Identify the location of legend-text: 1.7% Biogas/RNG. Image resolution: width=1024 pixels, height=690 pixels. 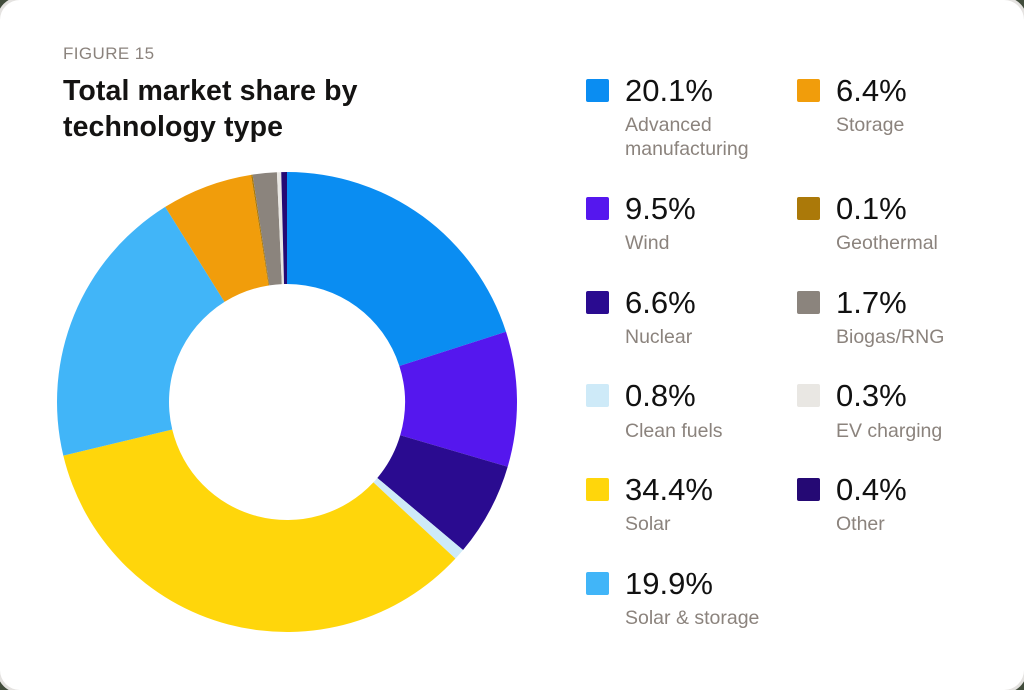
(890, 317).